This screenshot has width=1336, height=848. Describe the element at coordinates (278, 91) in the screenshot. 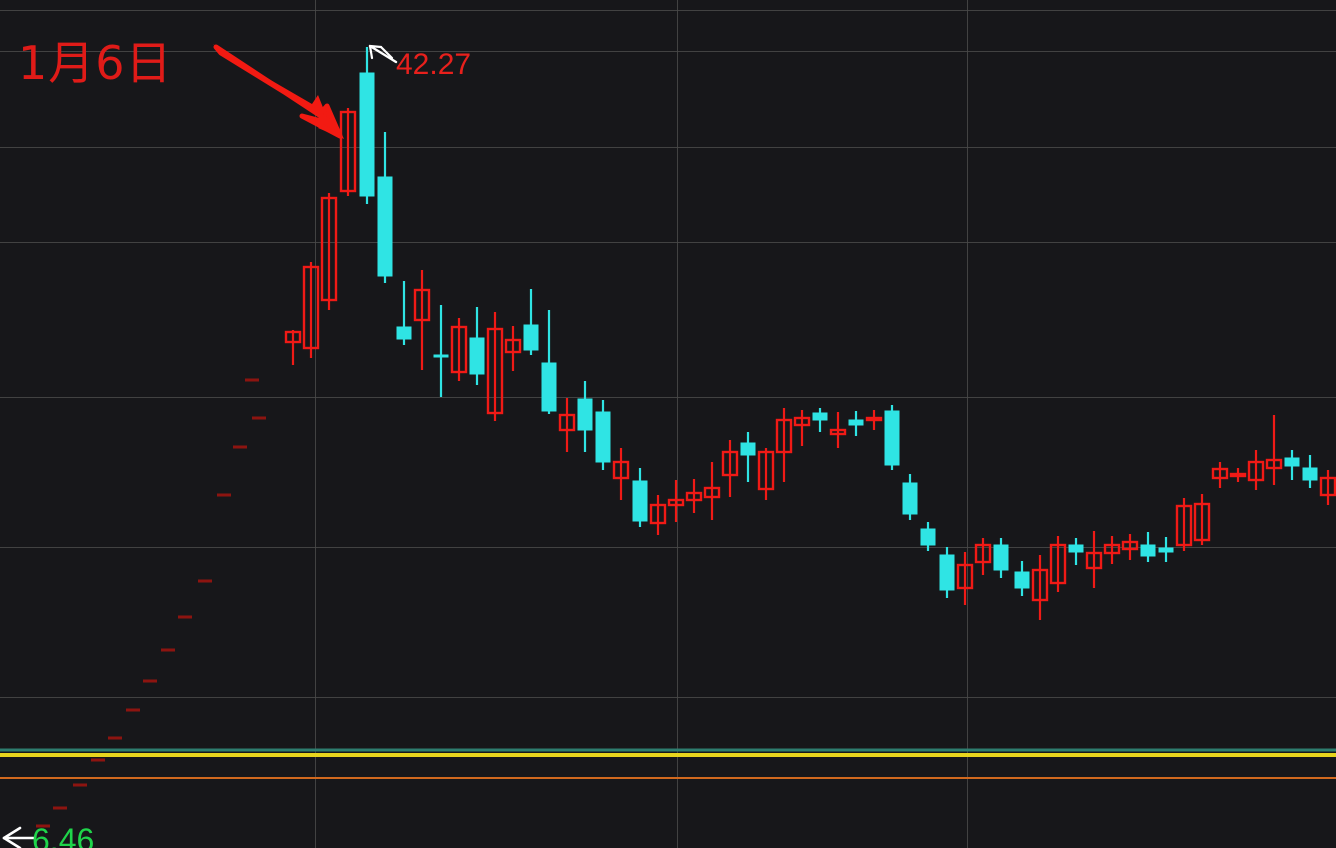

I see `red-pointer-arrow` at that location.